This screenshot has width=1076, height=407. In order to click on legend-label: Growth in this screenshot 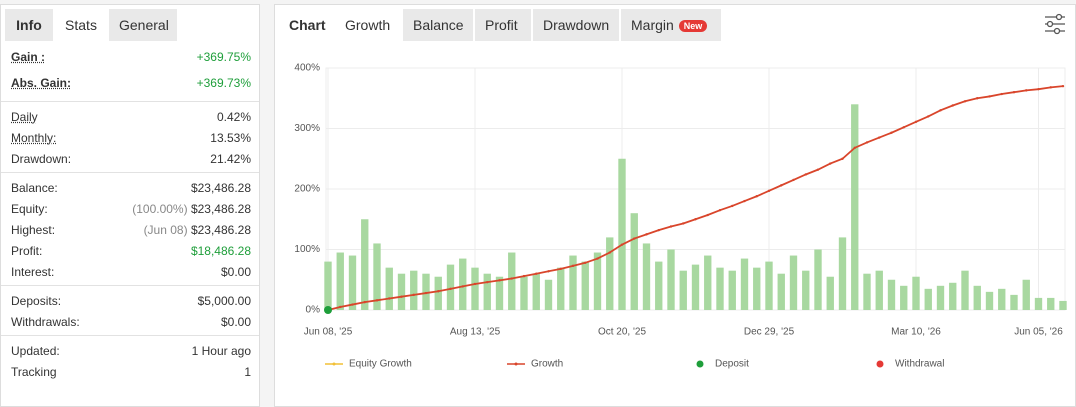, I will do `click(547, 364)`.